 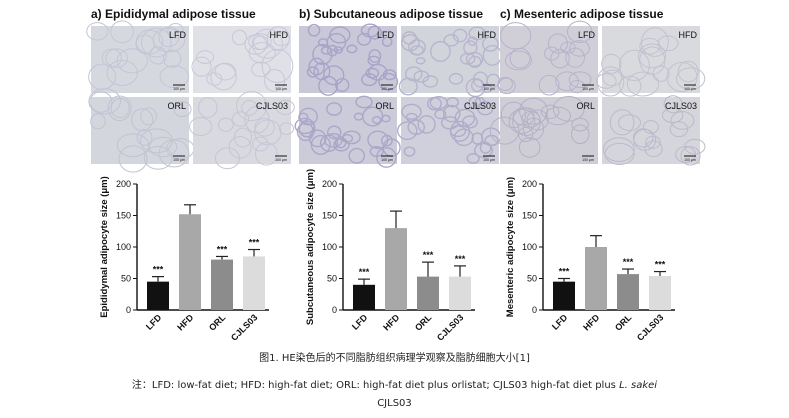 I want to click on figure-note-line2: CJLS03, so click(x=394, y=403).